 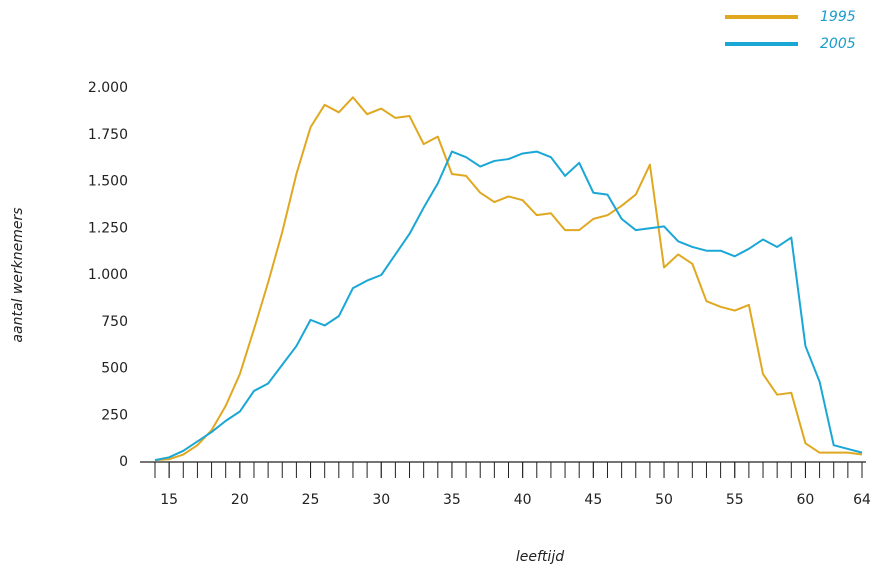 What do you see at coordinates (381, 500) in the screenshot?
I see `x-tick-label: 30` at bounding box center [381, 500].